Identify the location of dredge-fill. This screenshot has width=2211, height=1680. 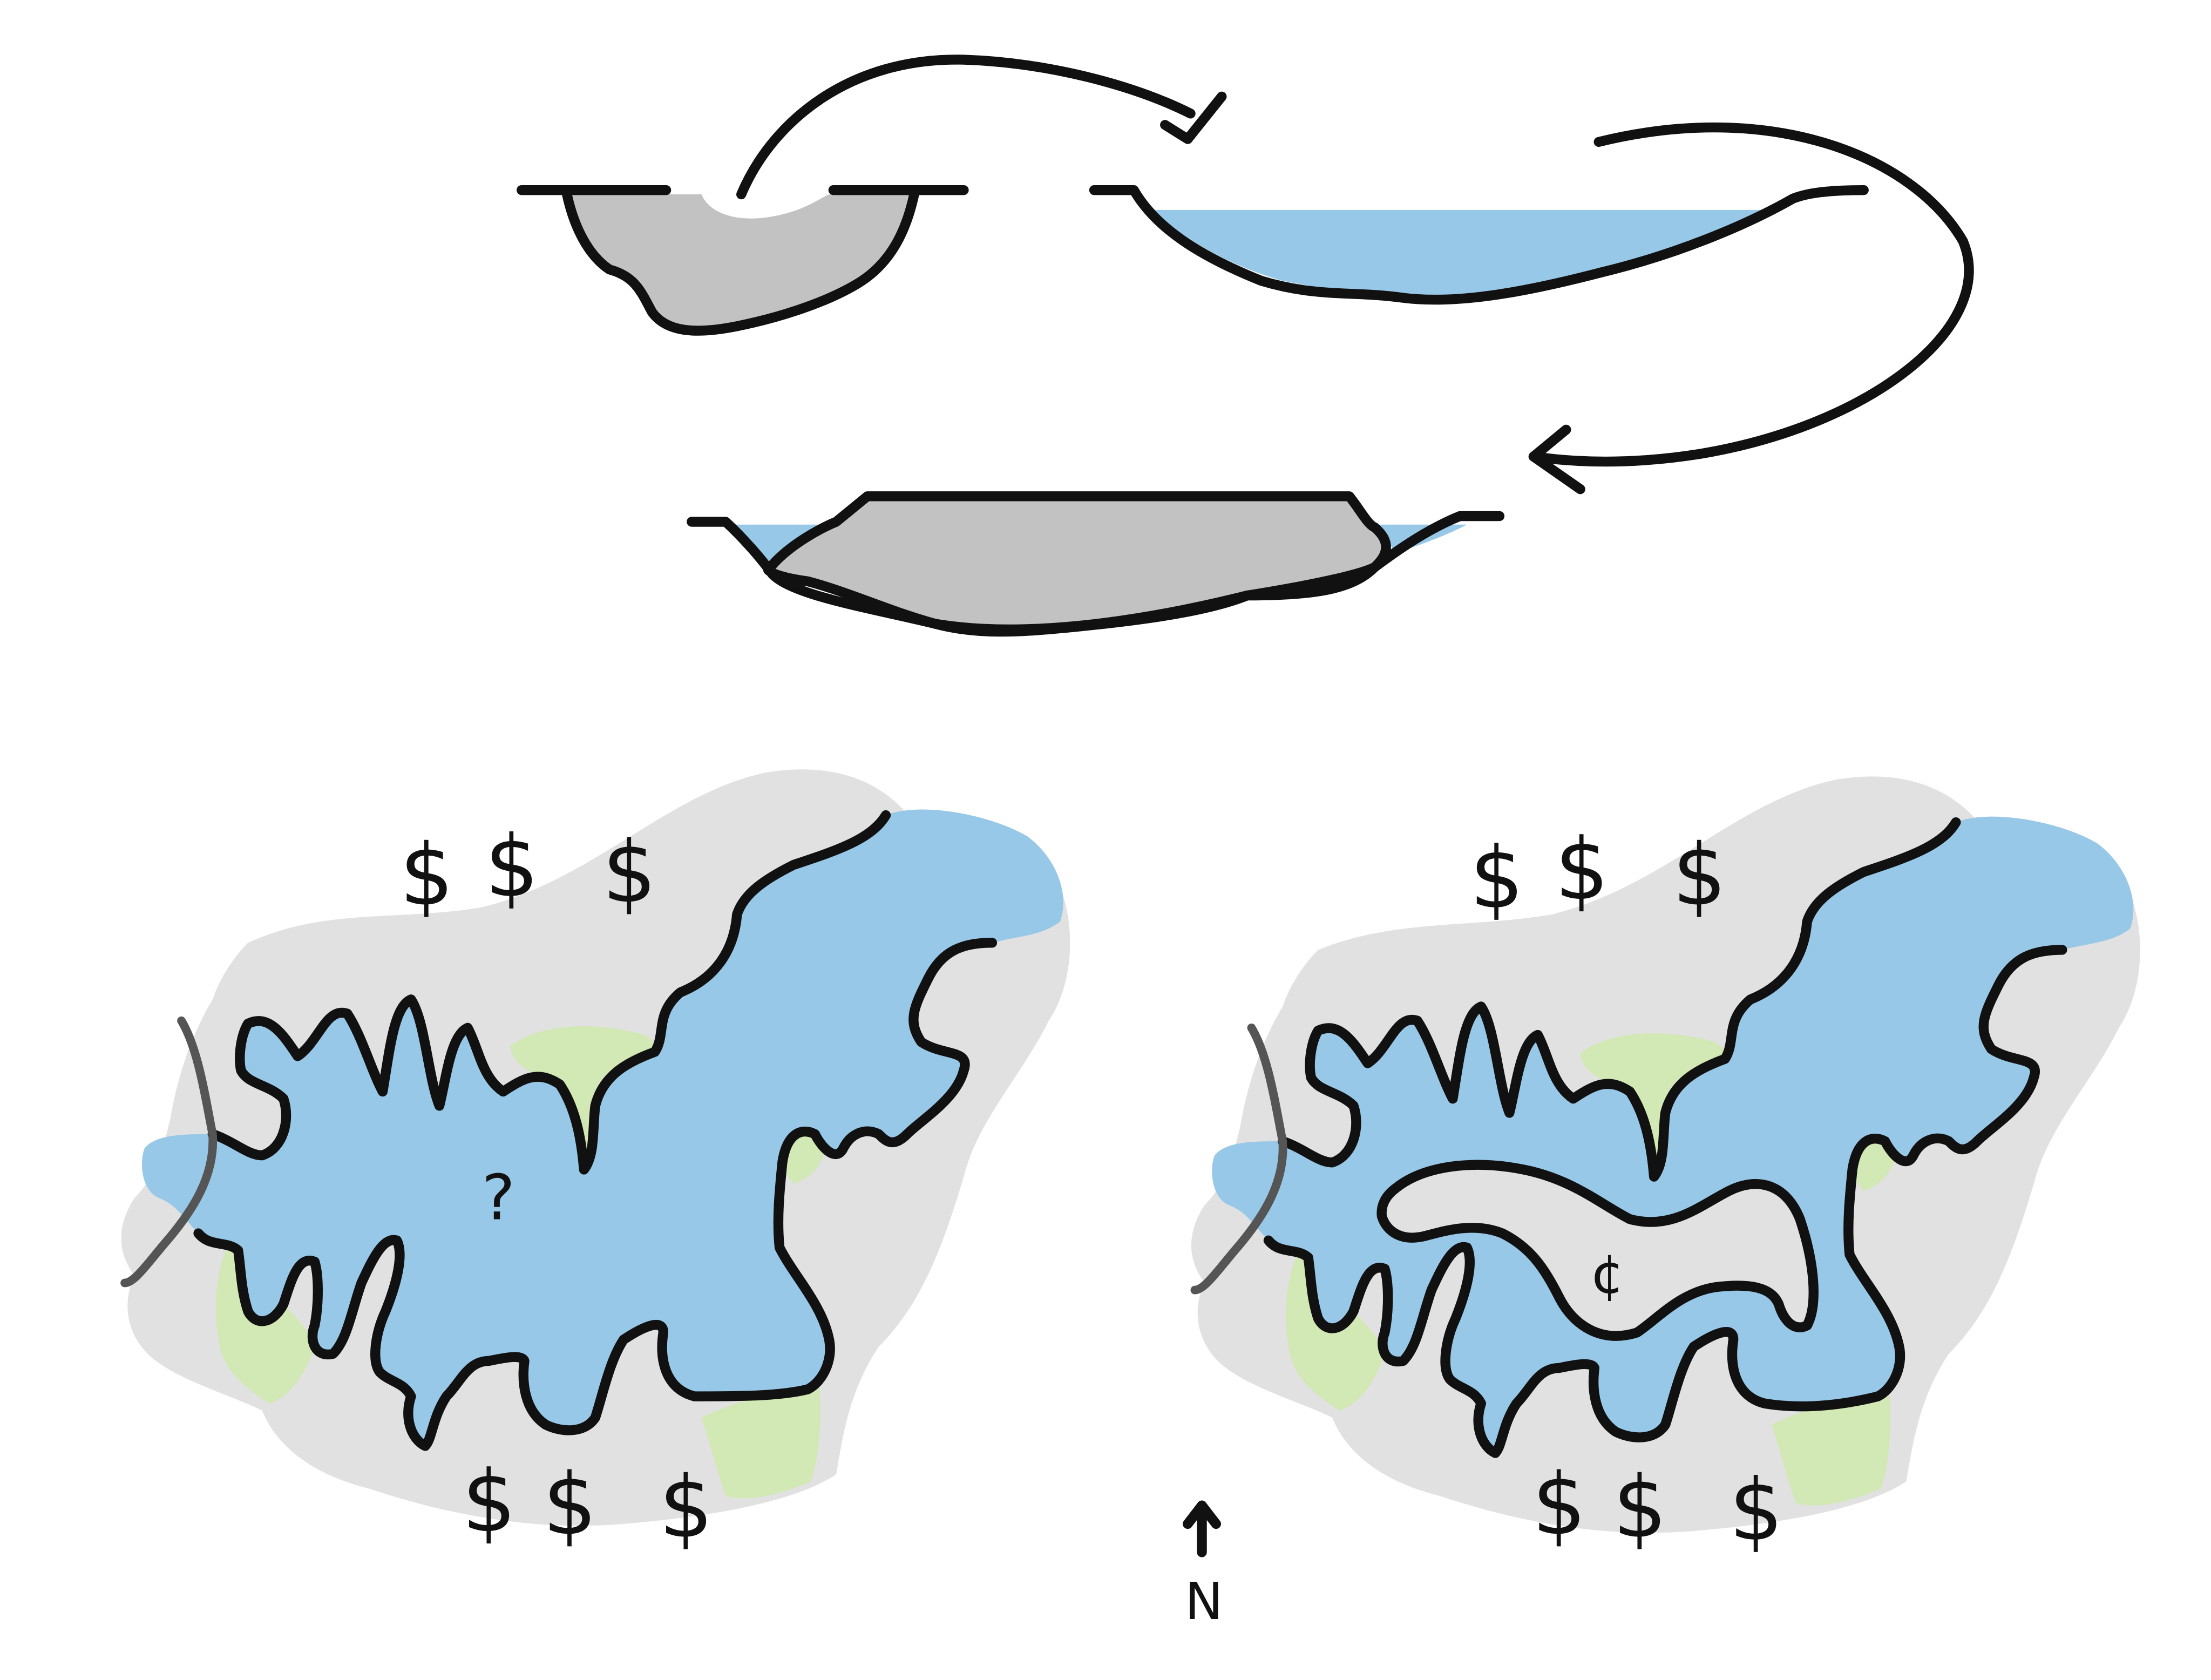
(740, 262).